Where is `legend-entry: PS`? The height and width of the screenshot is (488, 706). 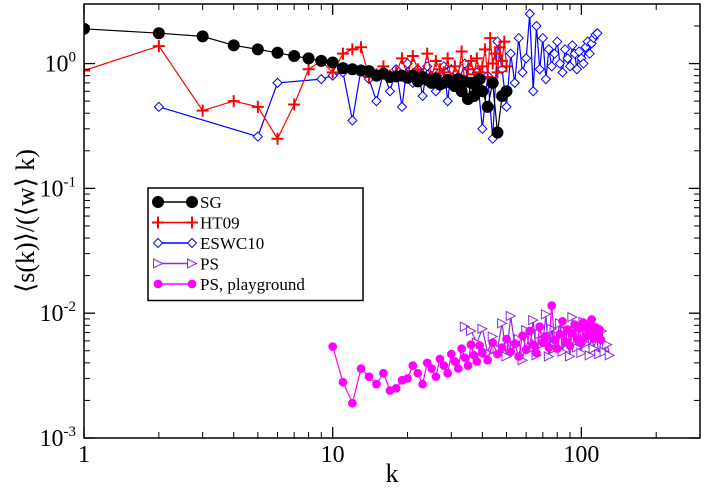 legend-entry: PS is located at coordinates (186, 264).